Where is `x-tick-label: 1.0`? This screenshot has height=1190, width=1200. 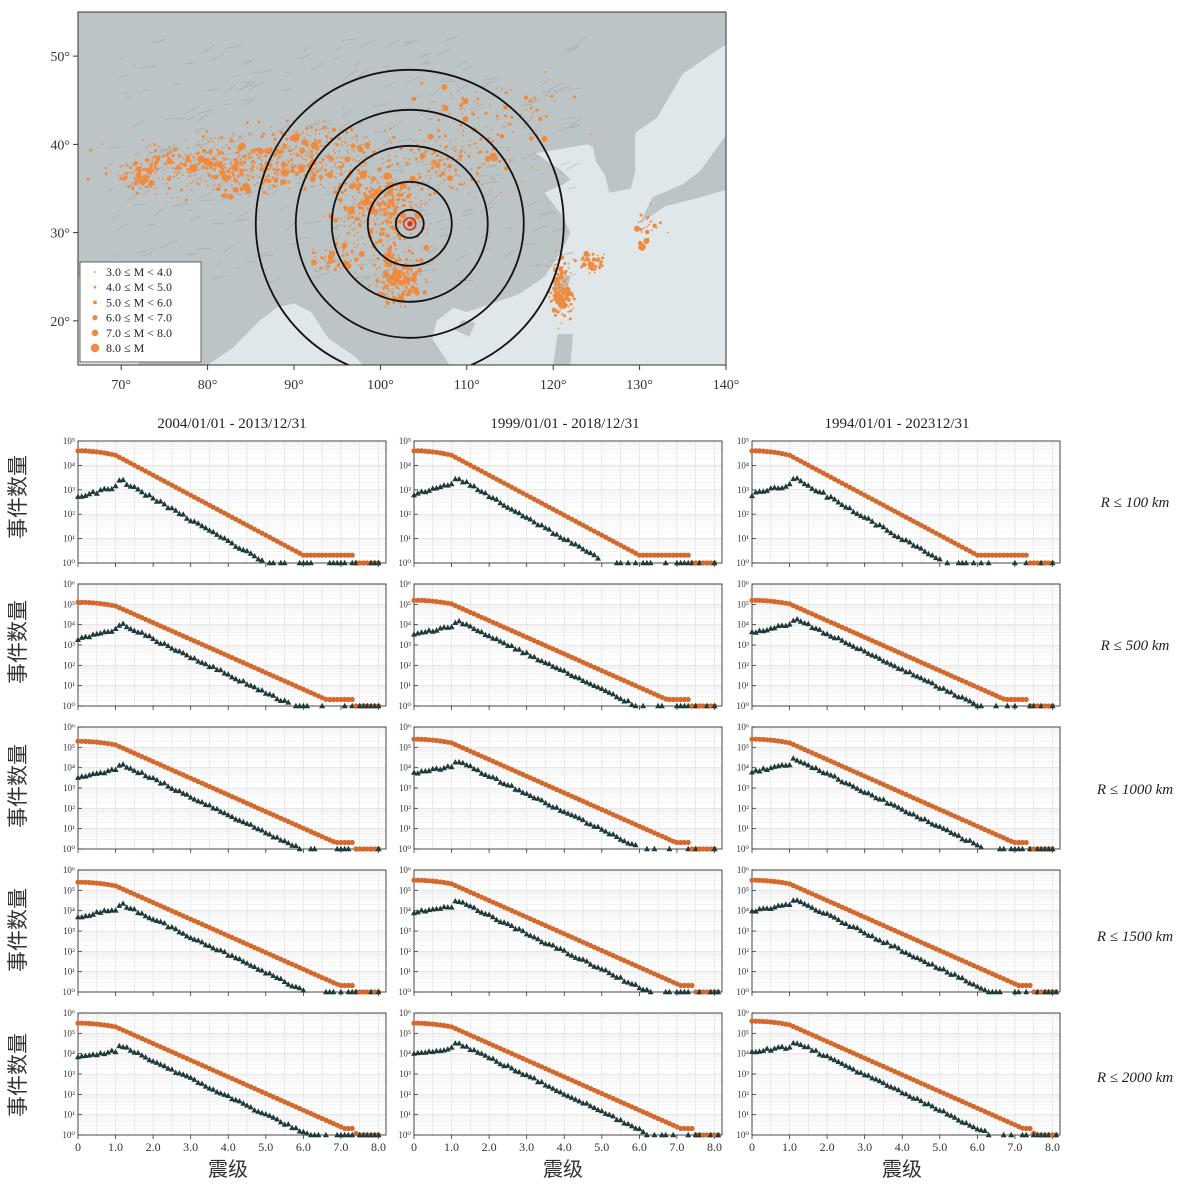
x-tick-label: 1.0 is located at coordinates (789, 1147).